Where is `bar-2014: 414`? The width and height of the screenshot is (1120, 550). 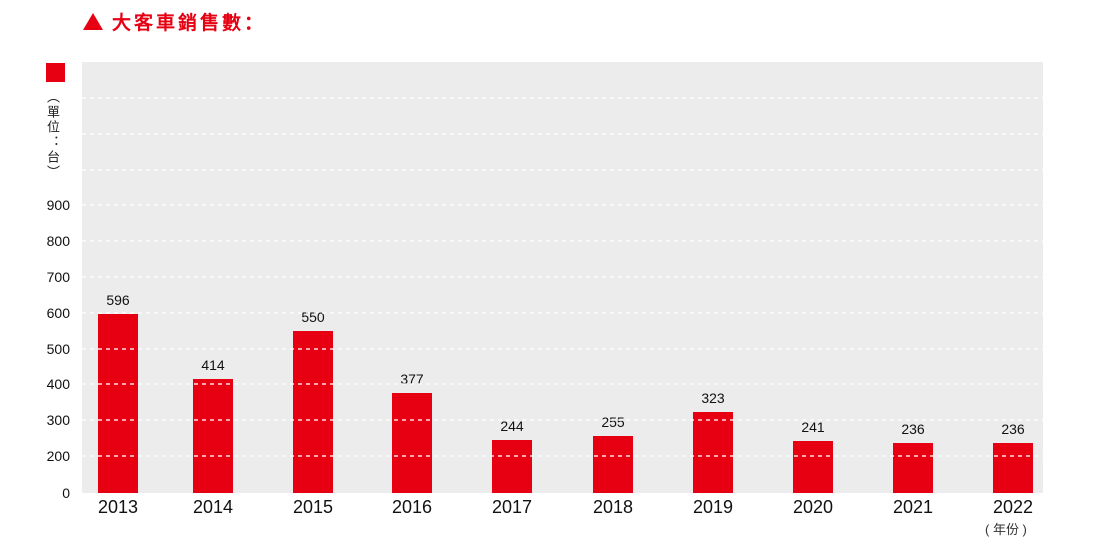 bar-2014: 414 is located at coordinates (213, 425).